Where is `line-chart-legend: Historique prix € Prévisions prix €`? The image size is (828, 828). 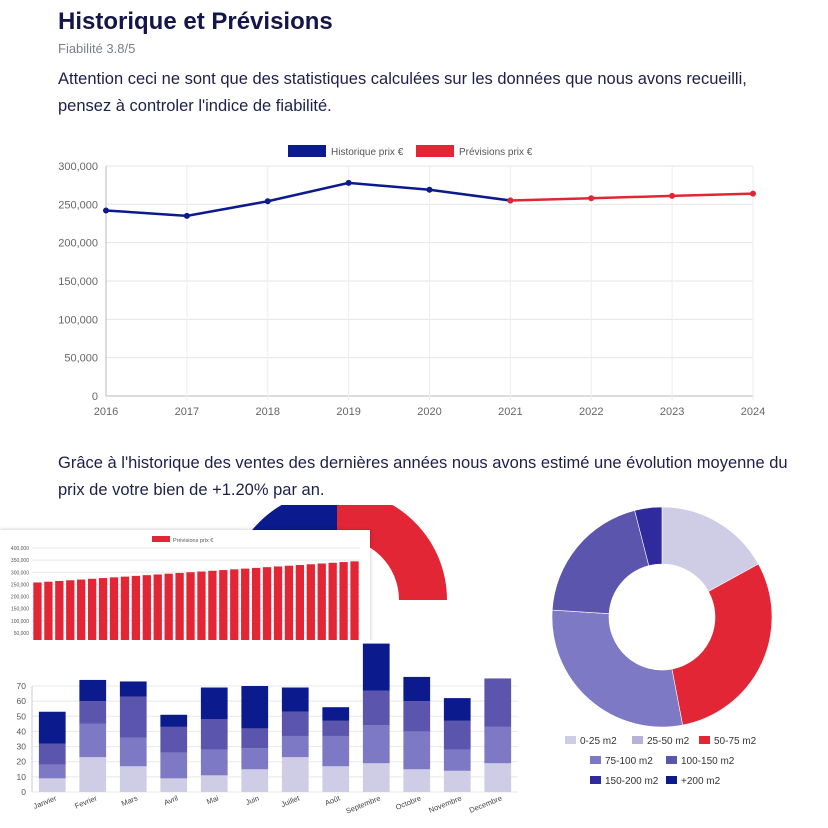
line-chart-legend: Historique prix € Prévisions prix € is located at coordinates (410, 151).